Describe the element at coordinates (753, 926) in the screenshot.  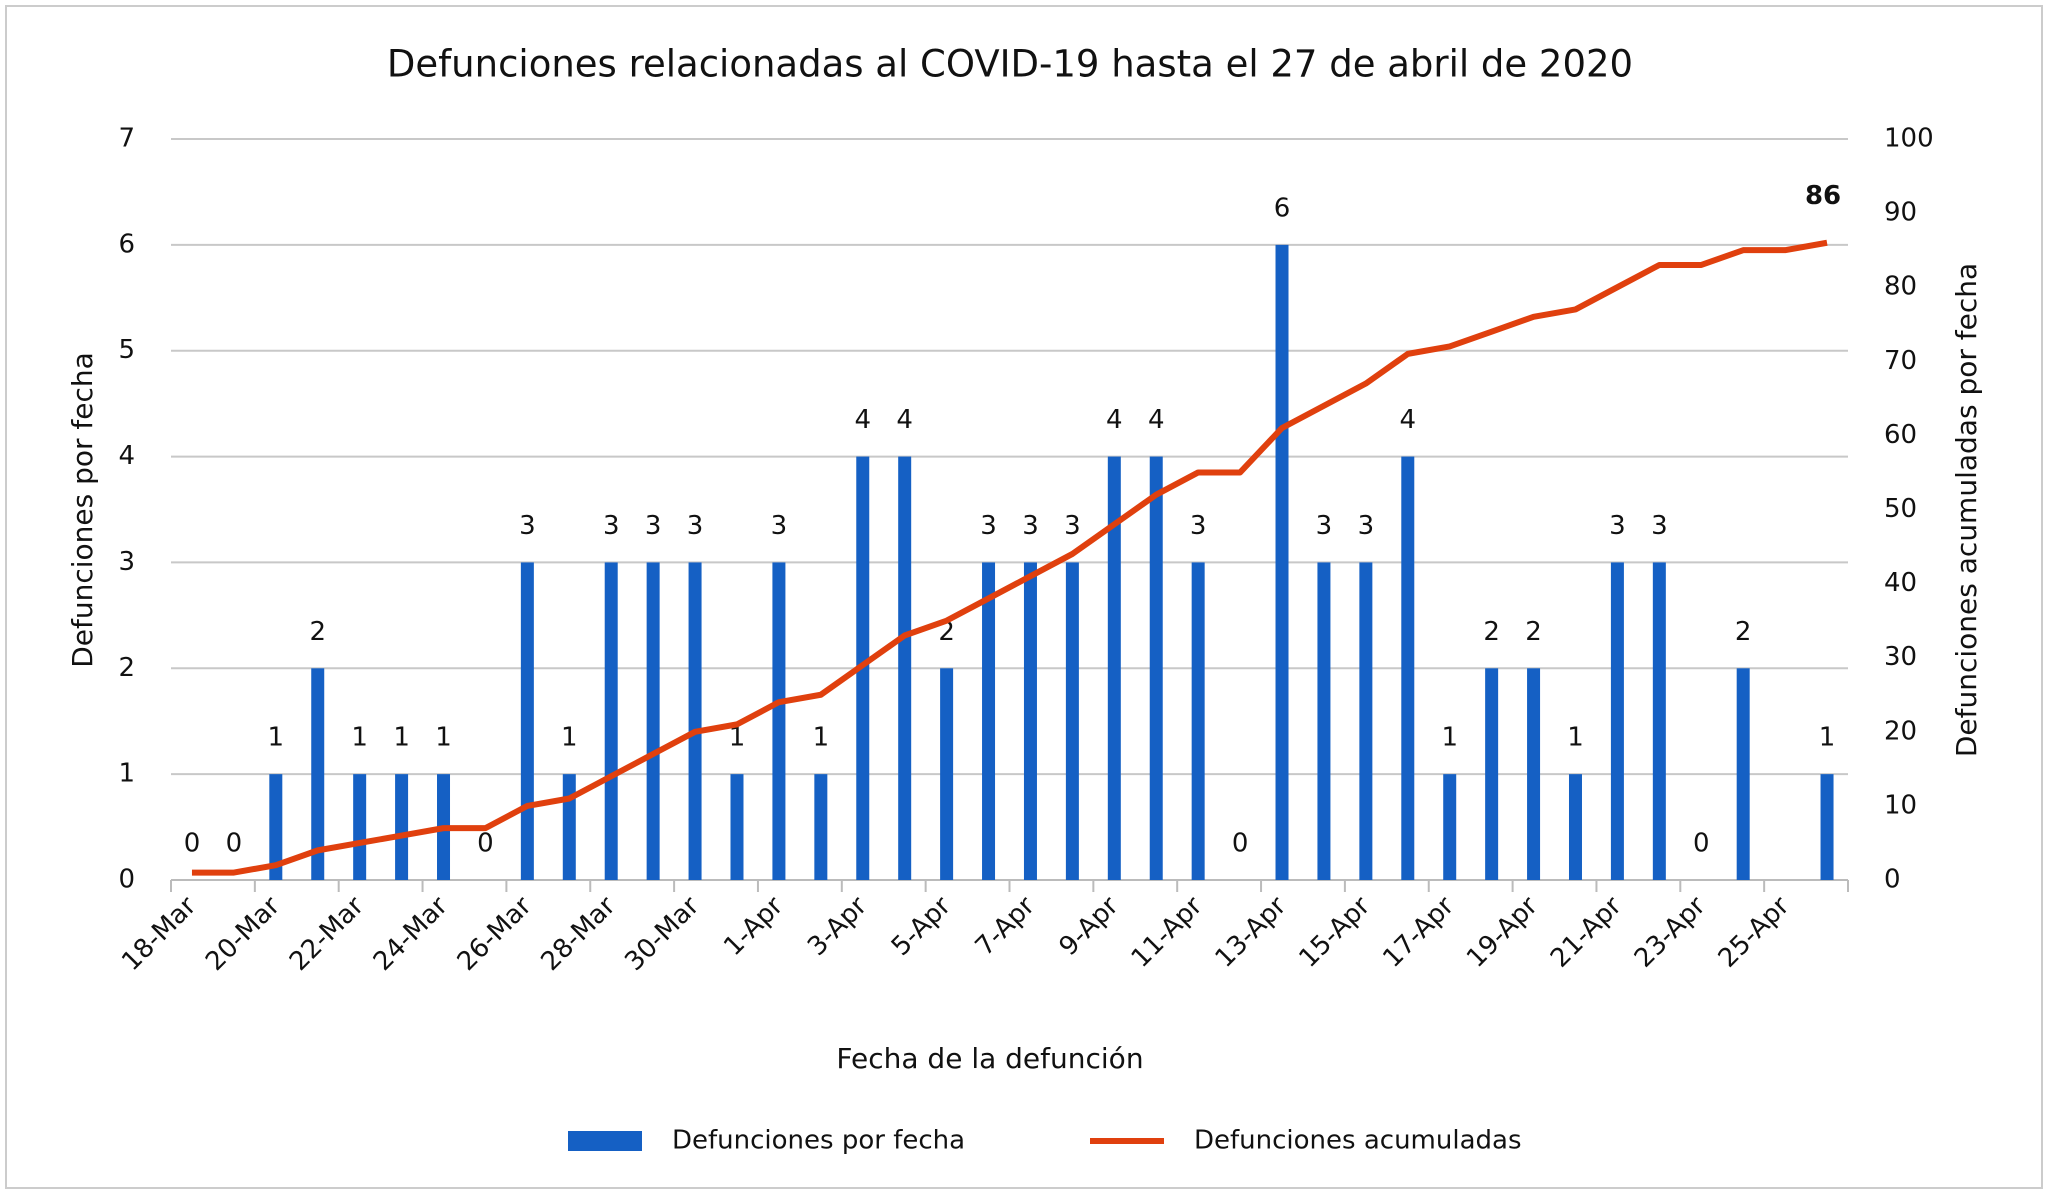
I see `x-tick-label: 1-Apr` at that location.